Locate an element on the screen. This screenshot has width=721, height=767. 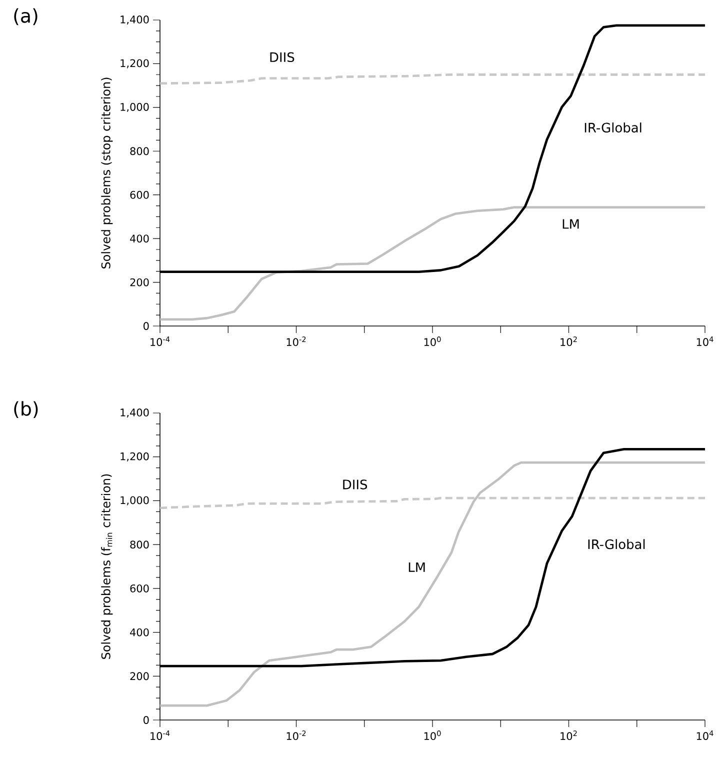
chart-title: (a) is located at coordinates (26, 17).